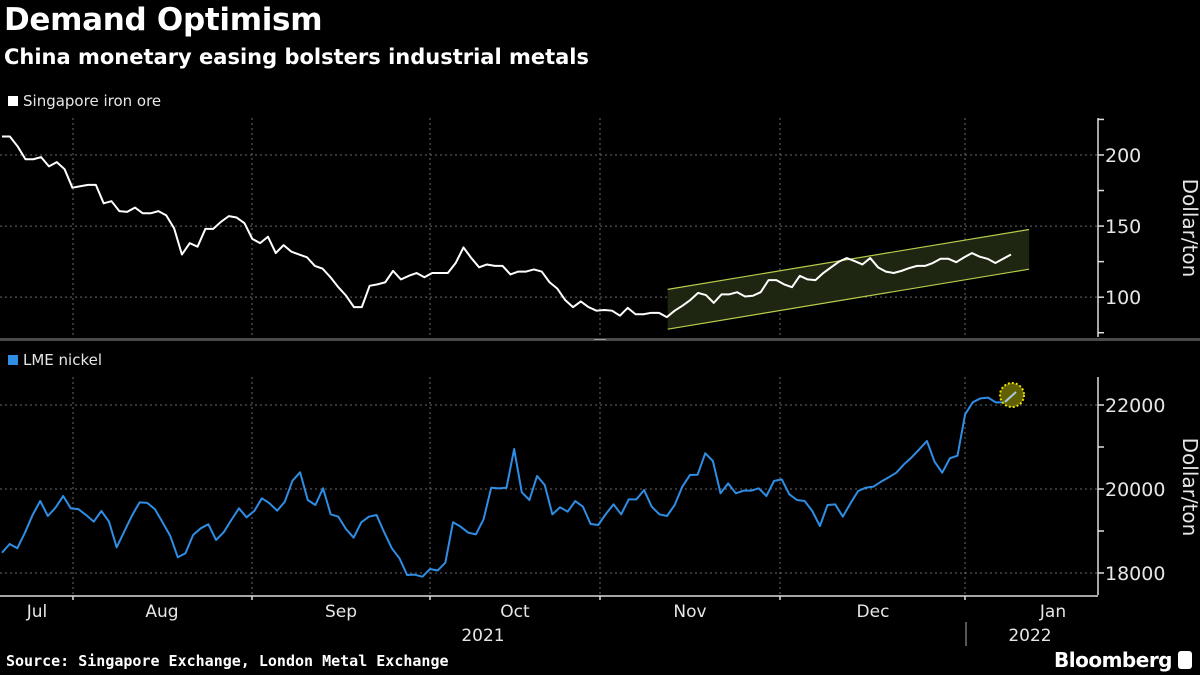 Image resolution: width=1200 pixels, height=675 pixels. What do you see at coordinates (1123, 156) in the screenshot?
I see `y-tick-label: 200` at bounding box center [1123, 156].